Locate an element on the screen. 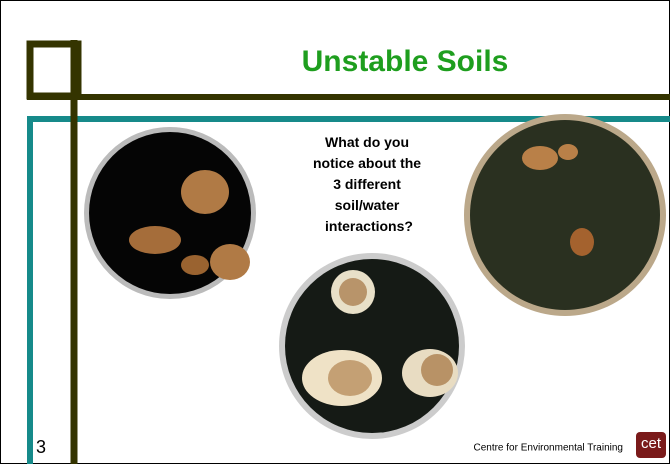  question-line: interactions? is located at coordinates (369, 226).